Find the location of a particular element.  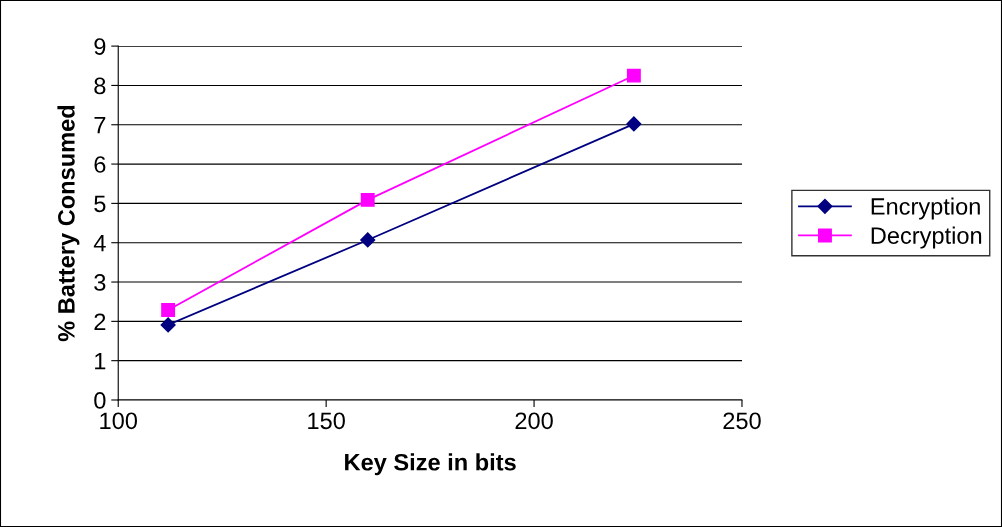

y-tick-label: 5 is located at coordinates (100, 204).